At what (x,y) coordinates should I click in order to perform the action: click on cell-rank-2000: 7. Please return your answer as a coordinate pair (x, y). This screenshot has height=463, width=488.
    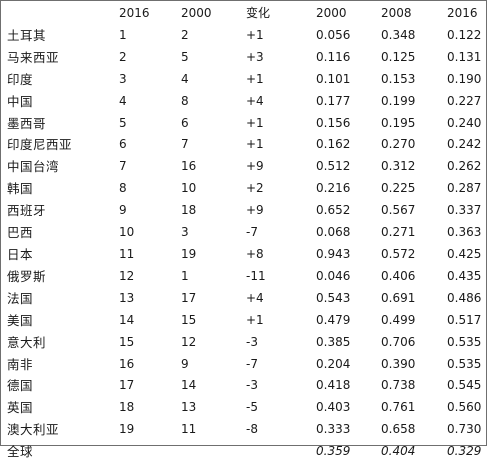
    Looking at the image, I should click on (185, 144).